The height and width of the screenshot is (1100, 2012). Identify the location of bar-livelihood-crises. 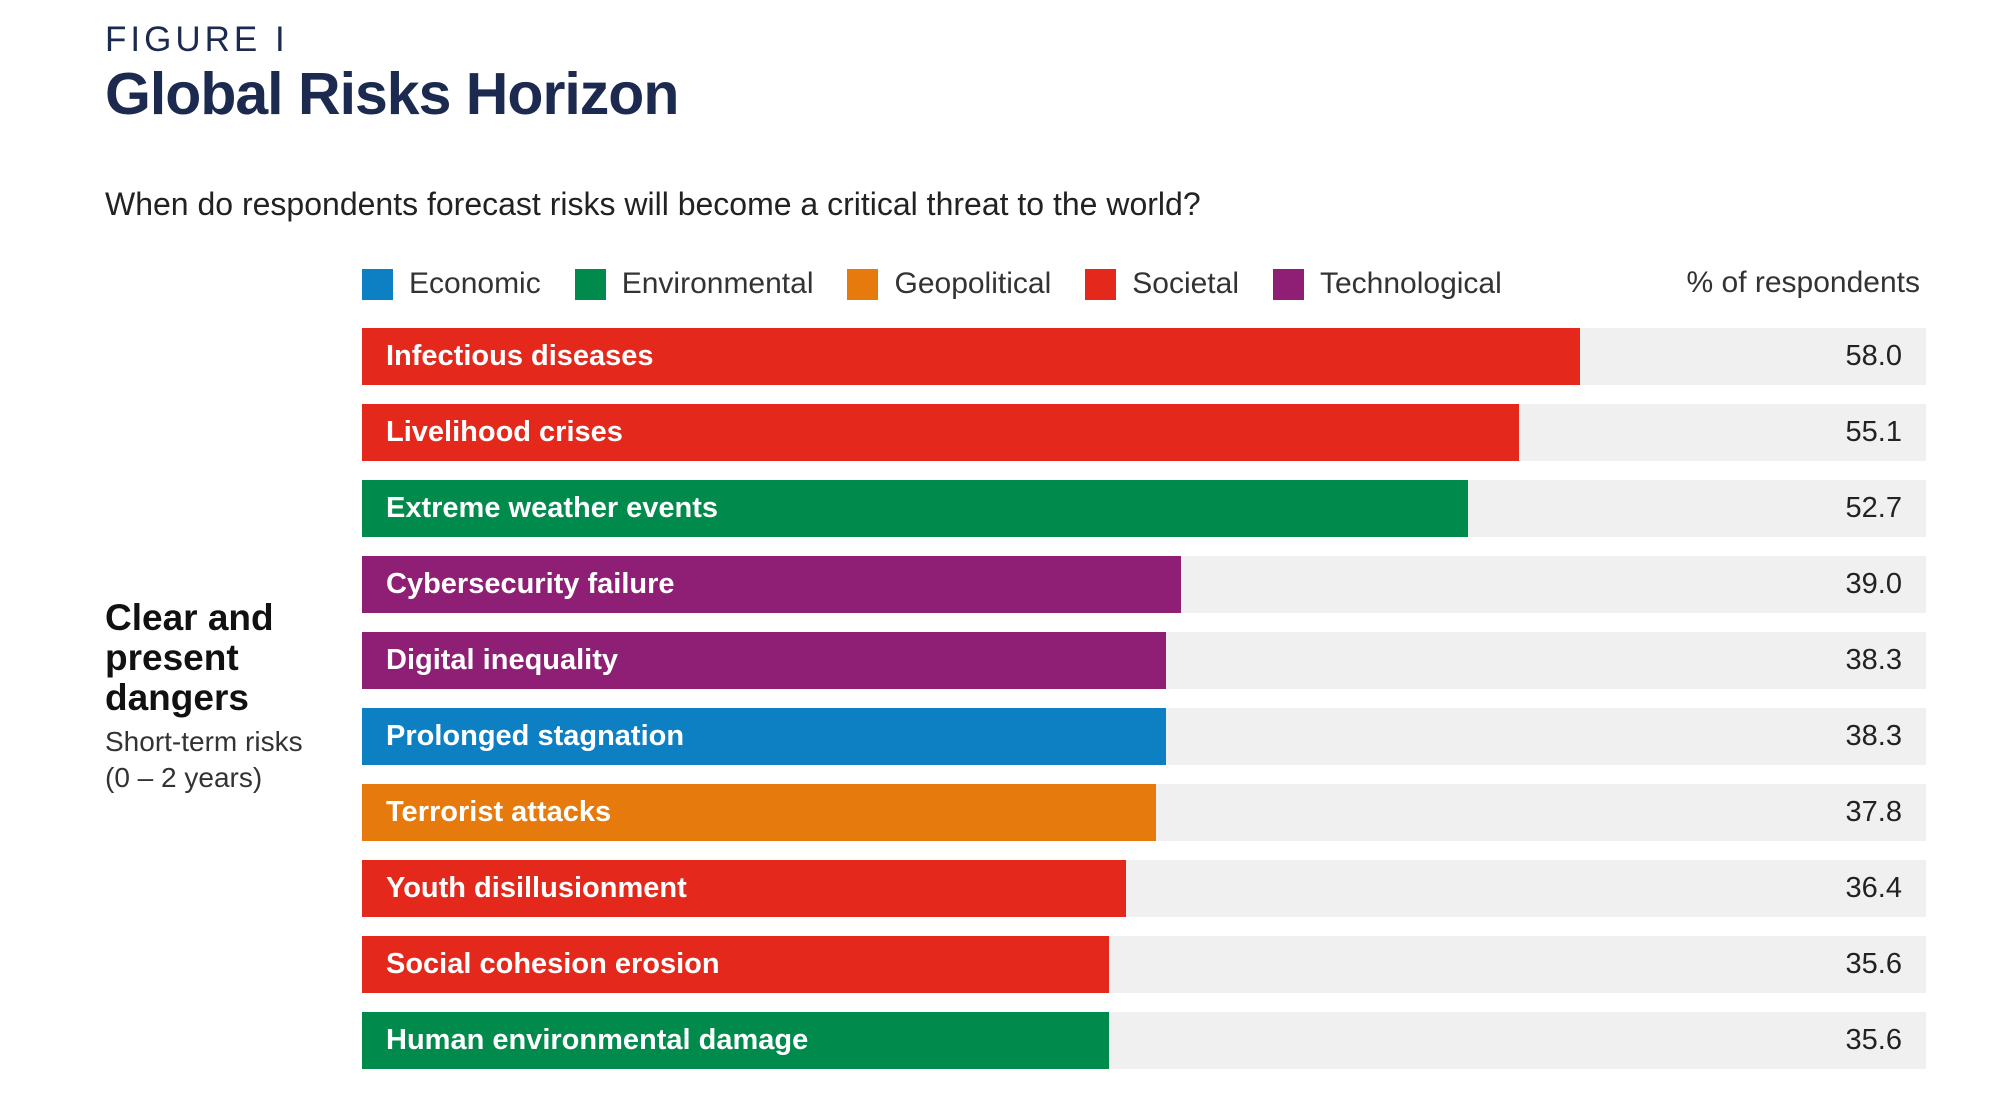
(940, 432).